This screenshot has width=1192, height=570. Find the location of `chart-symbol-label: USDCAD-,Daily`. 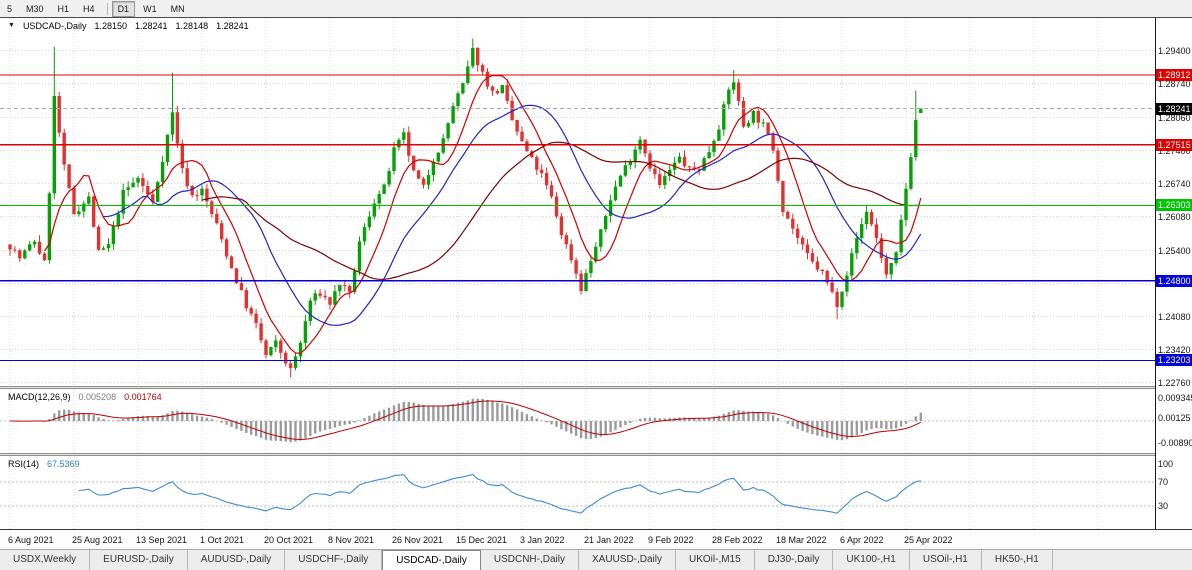

chart-symbol-label: USDCAD-,Daily is located at coordinates (54, 26).